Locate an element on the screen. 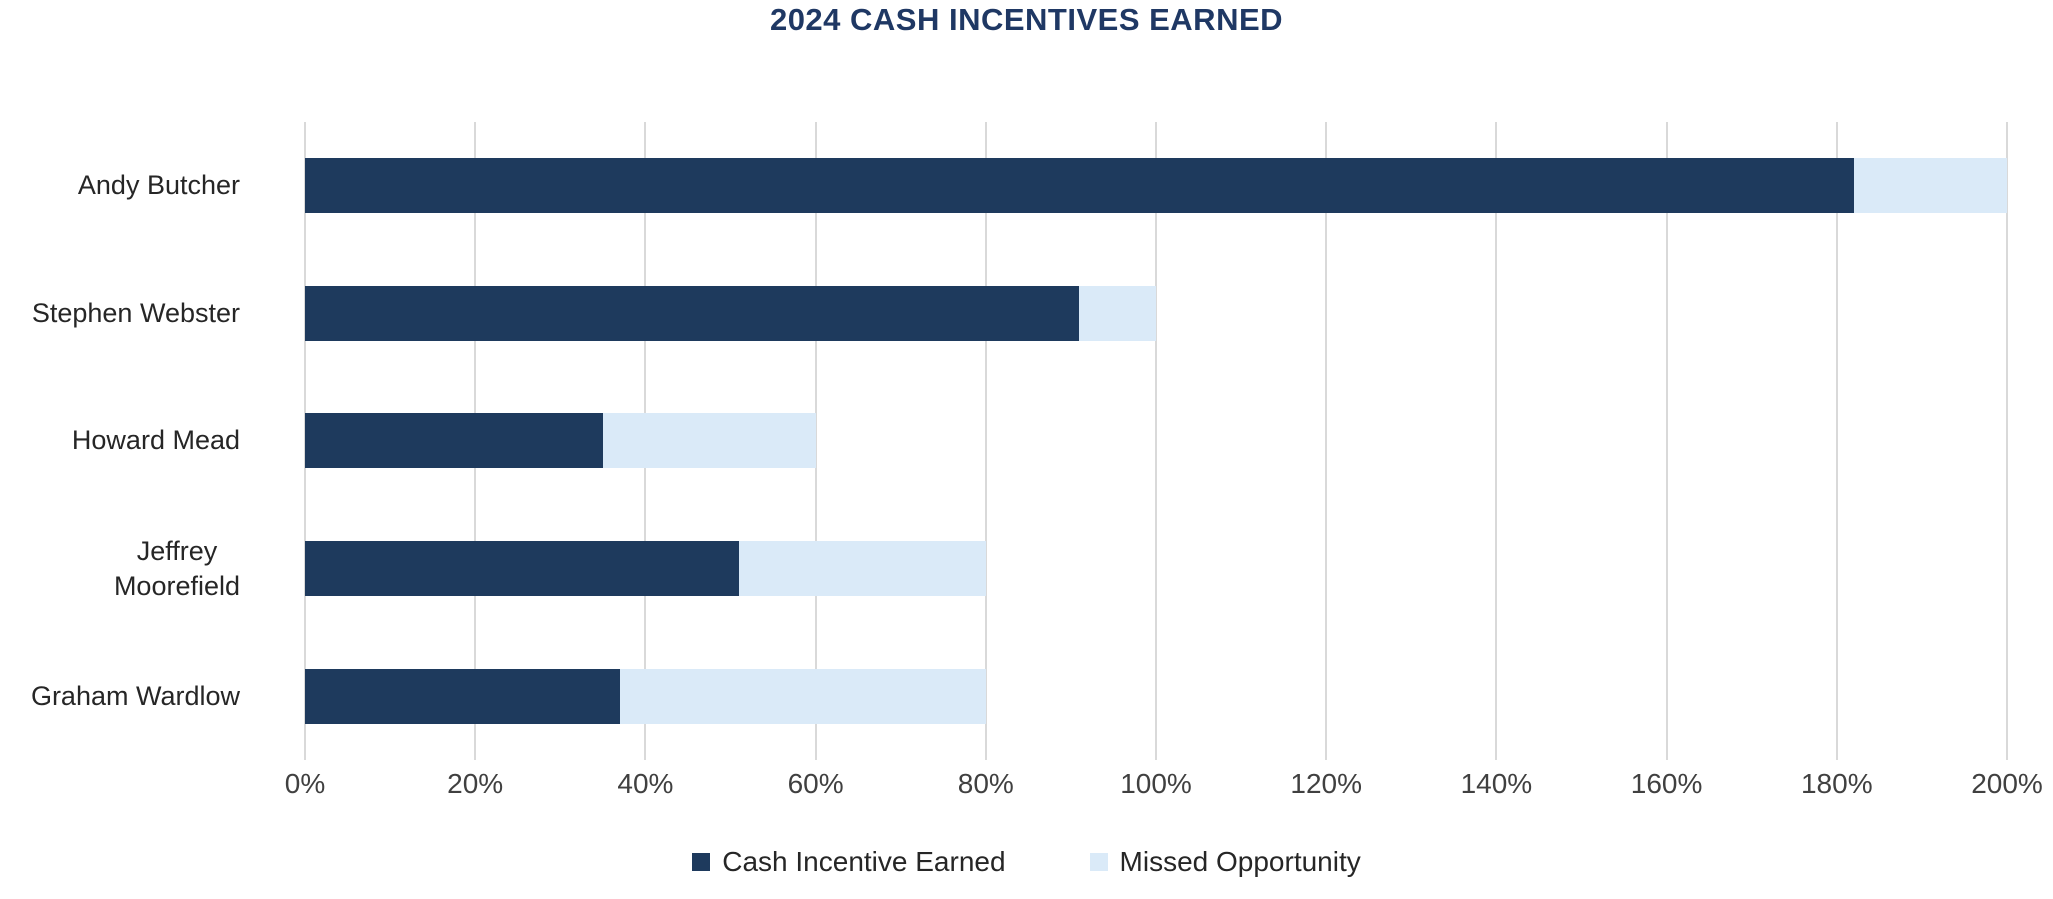 Image resolution: width=2053 pixels, height=899 pixels. x-axis-tick-label: 200% is located at coordinates (2007, 783).